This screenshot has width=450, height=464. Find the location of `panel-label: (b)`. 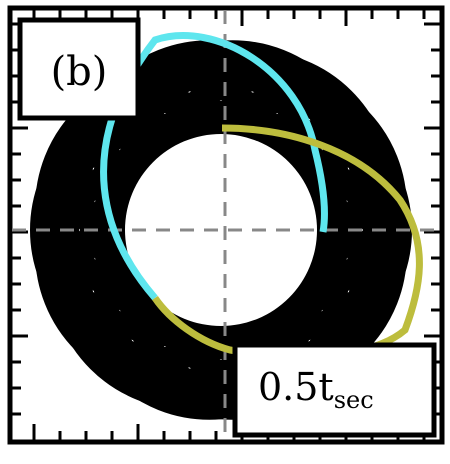

panel-label: (b) is located at coordinates (79, 72).